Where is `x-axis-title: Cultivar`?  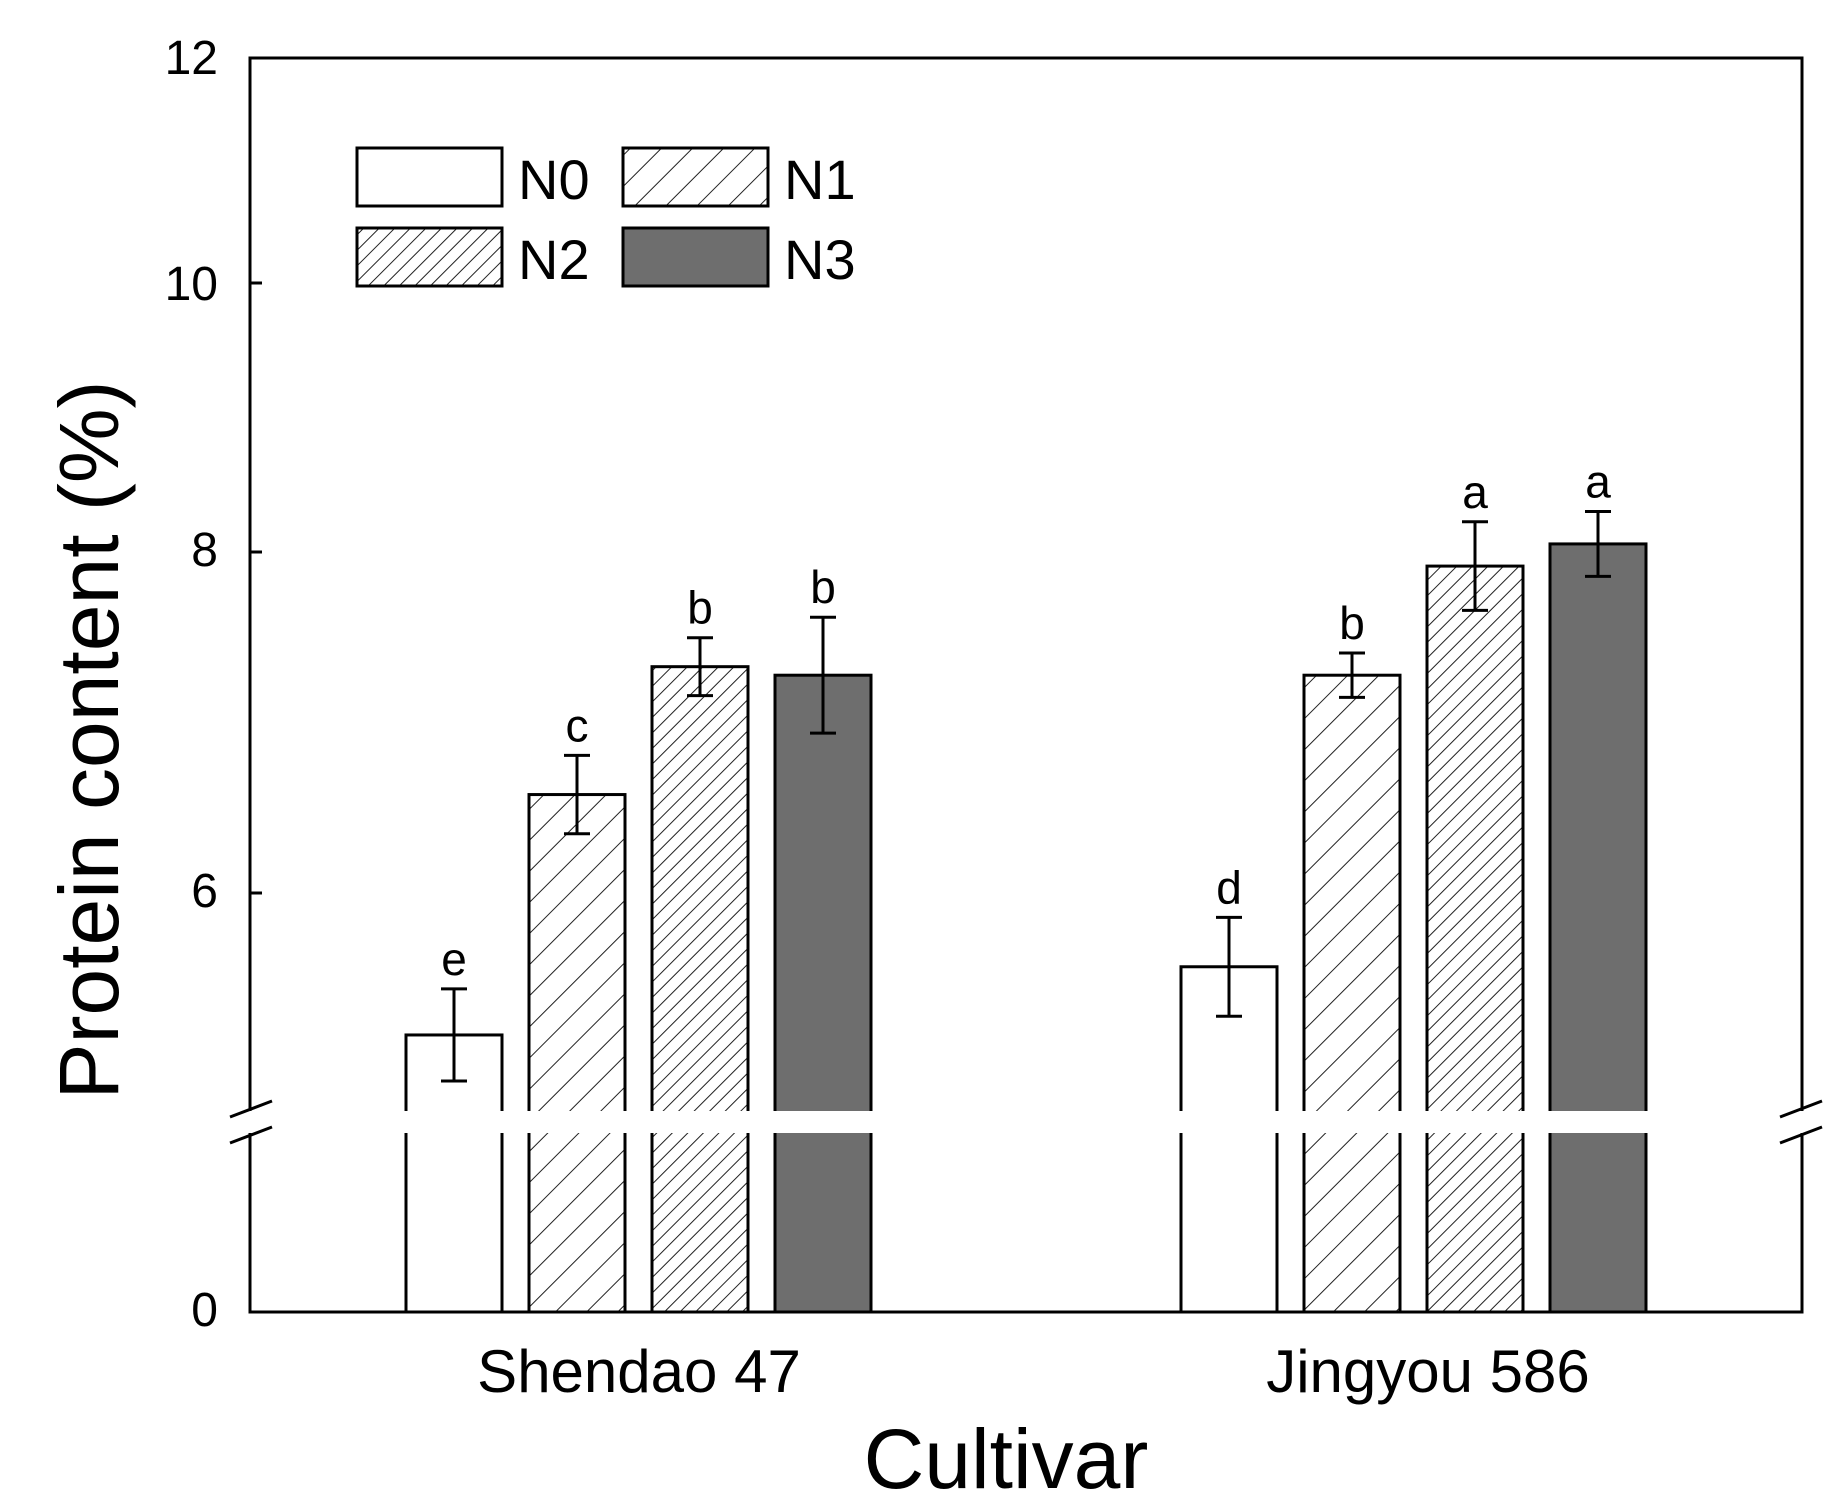 x-axis-title: Cultivar is located at coordinates (1006, 1459).